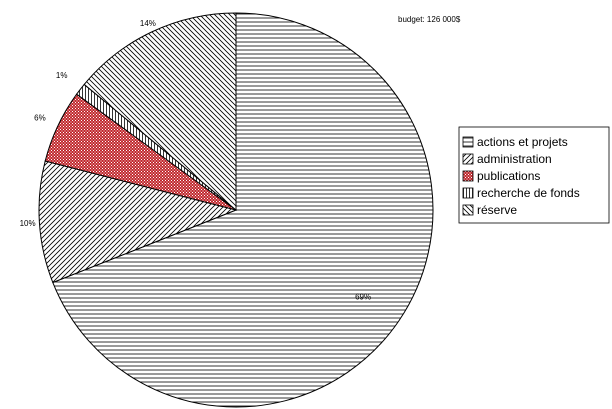  What do you see at coordinates (148, 23) in the screenshot?
I see `slice-label: 14%` at bounding box center [148, 23].